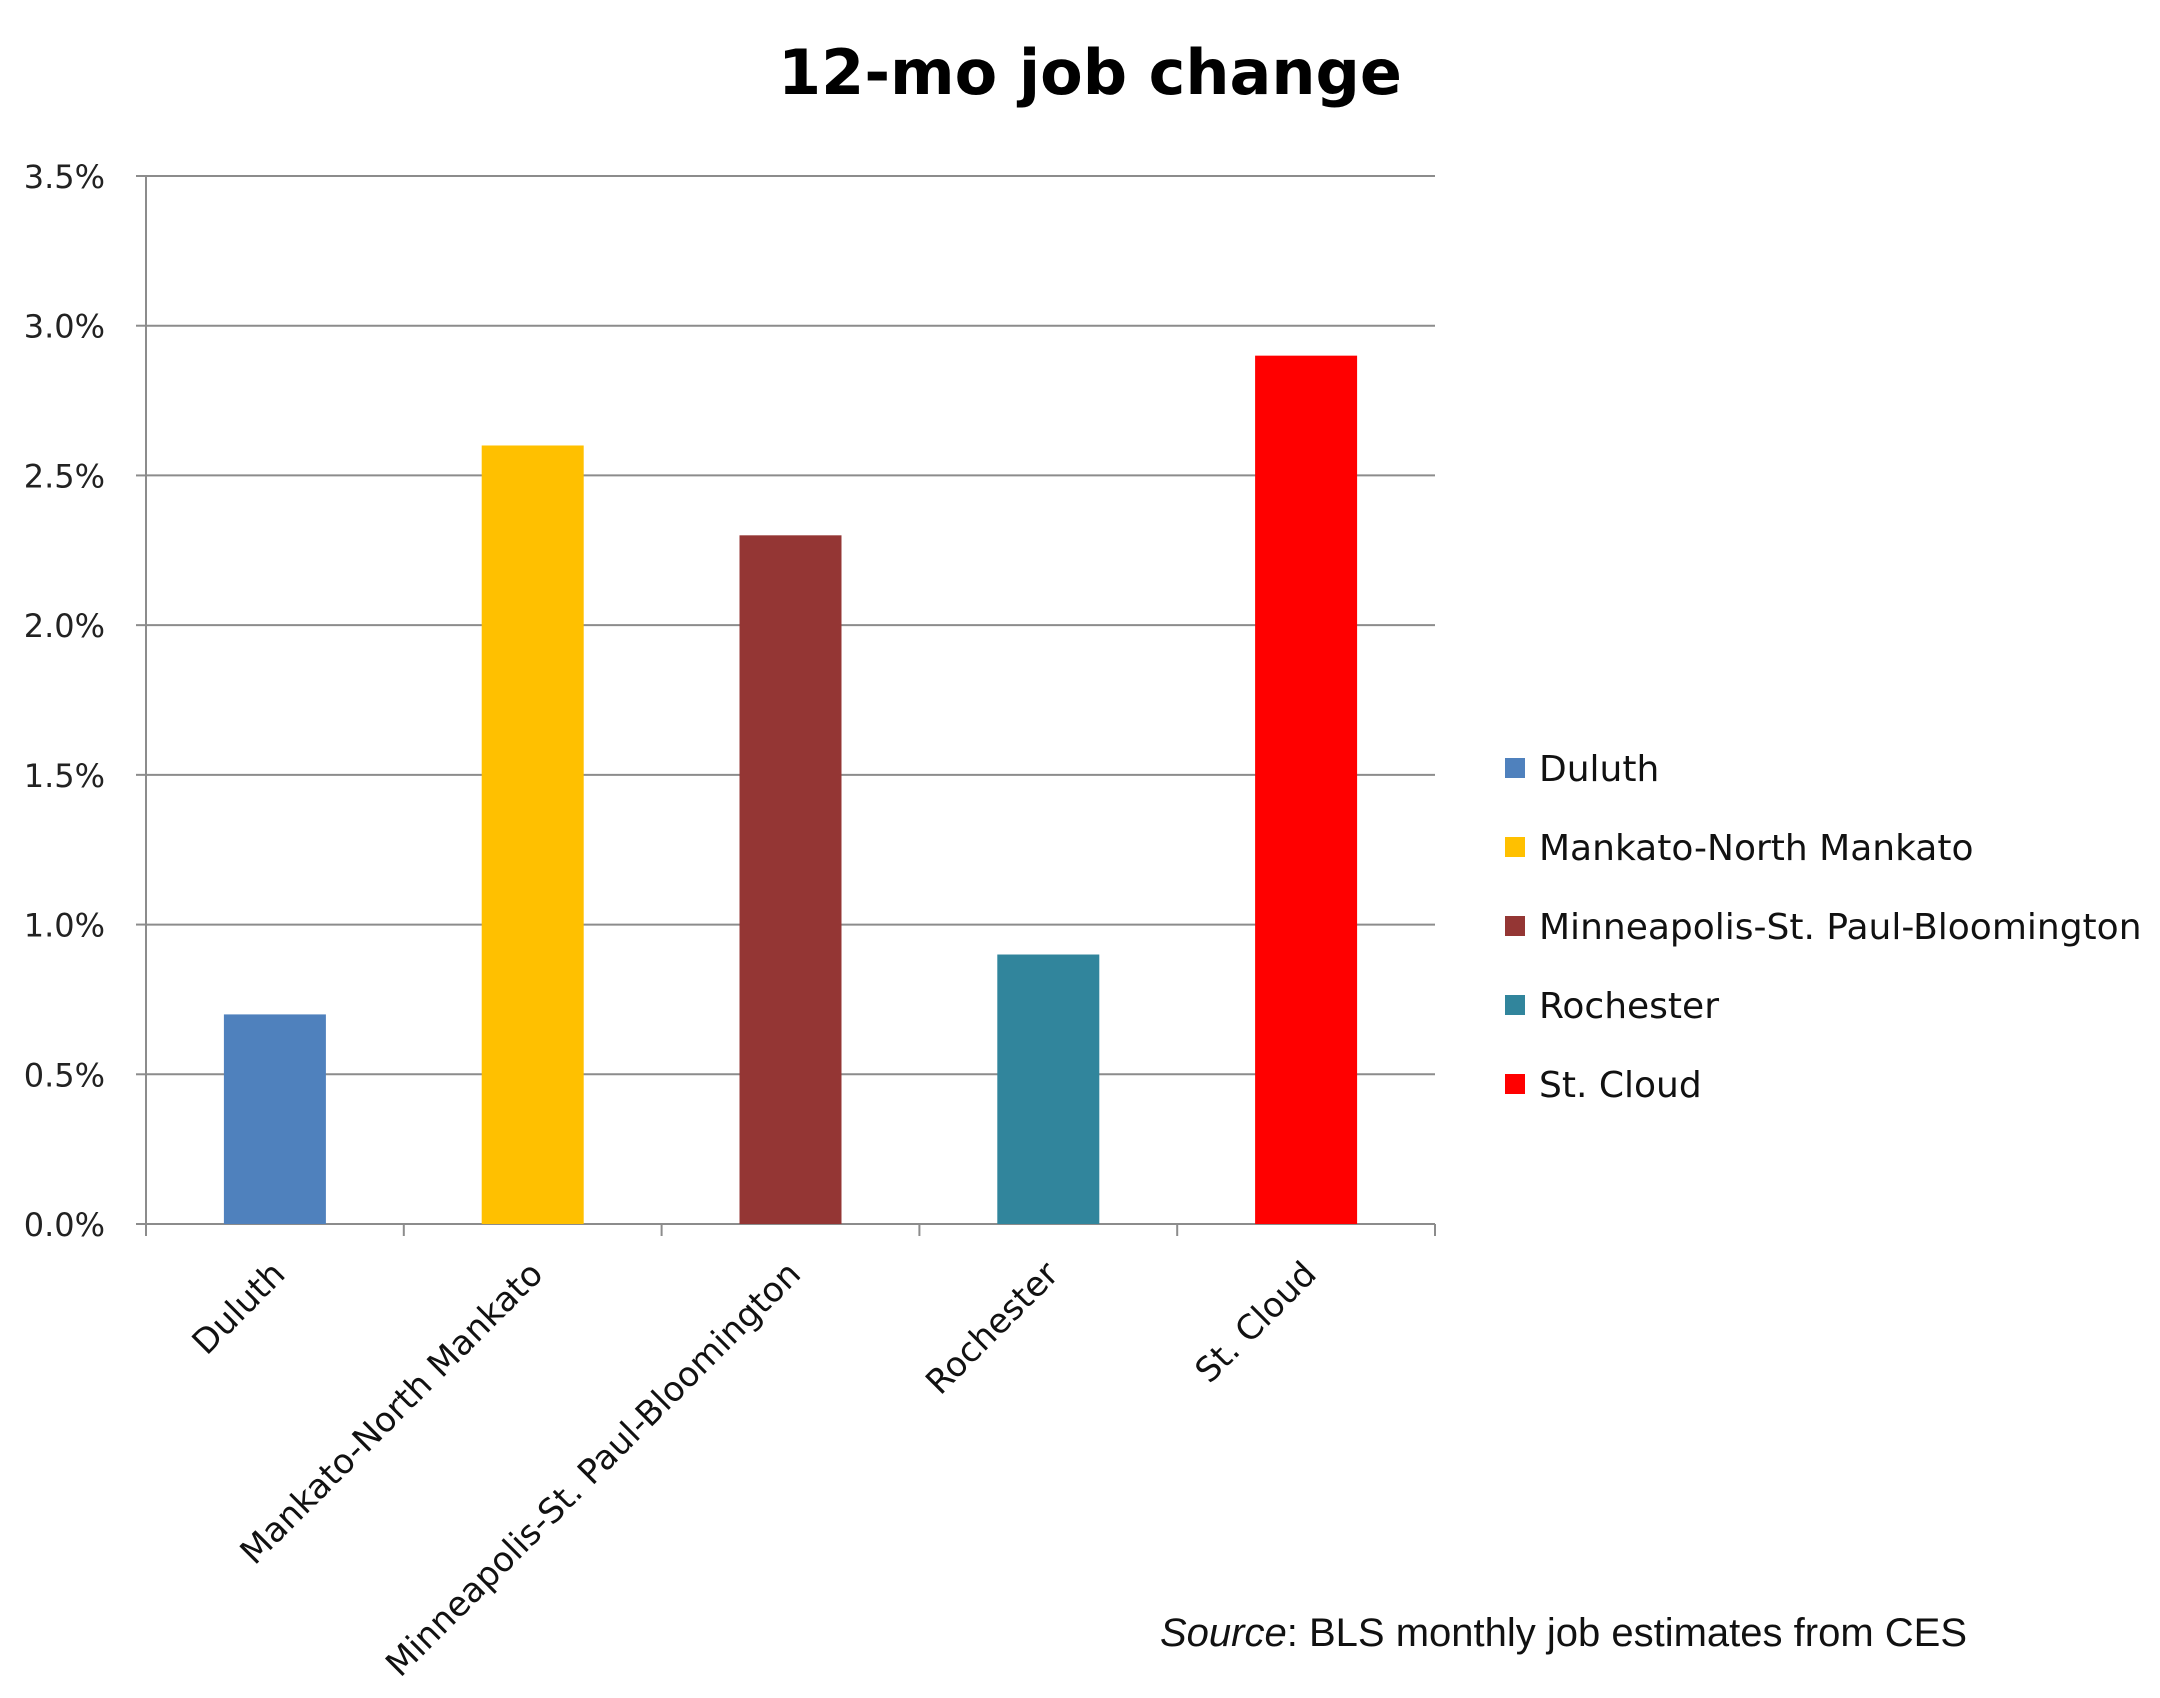  Describe the element at coordinates (1629, 1006) in the screenshot. I see `legend-label: Rochester` at that location.